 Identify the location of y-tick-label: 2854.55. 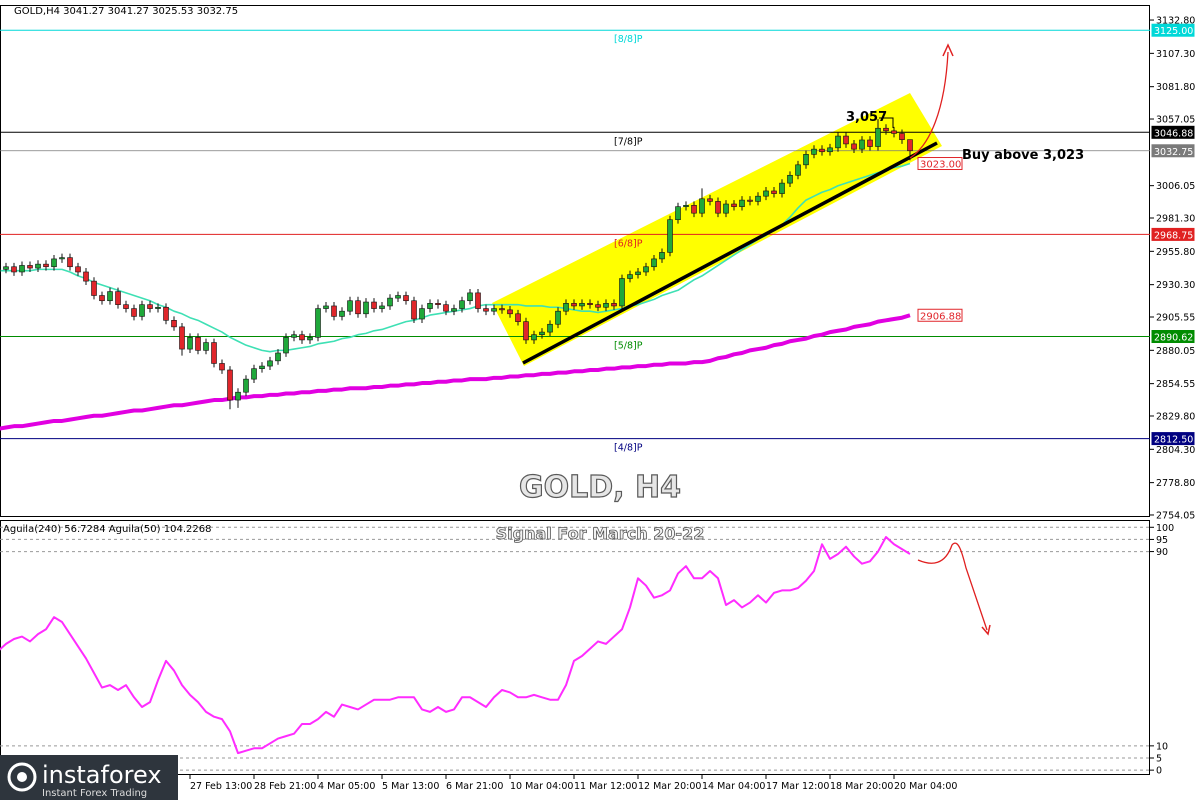
(1175, 384).